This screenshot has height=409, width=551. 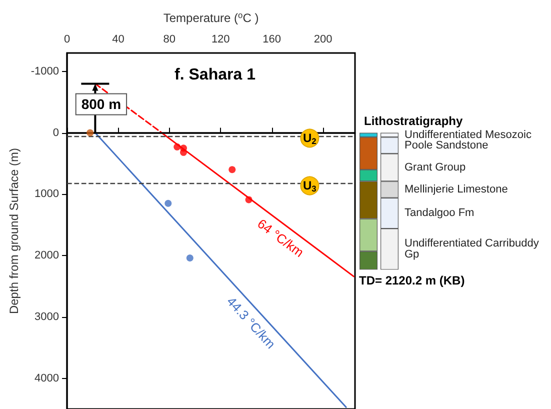 I want to click on text: Lithostratigraphy, so click(x=413, y=121).